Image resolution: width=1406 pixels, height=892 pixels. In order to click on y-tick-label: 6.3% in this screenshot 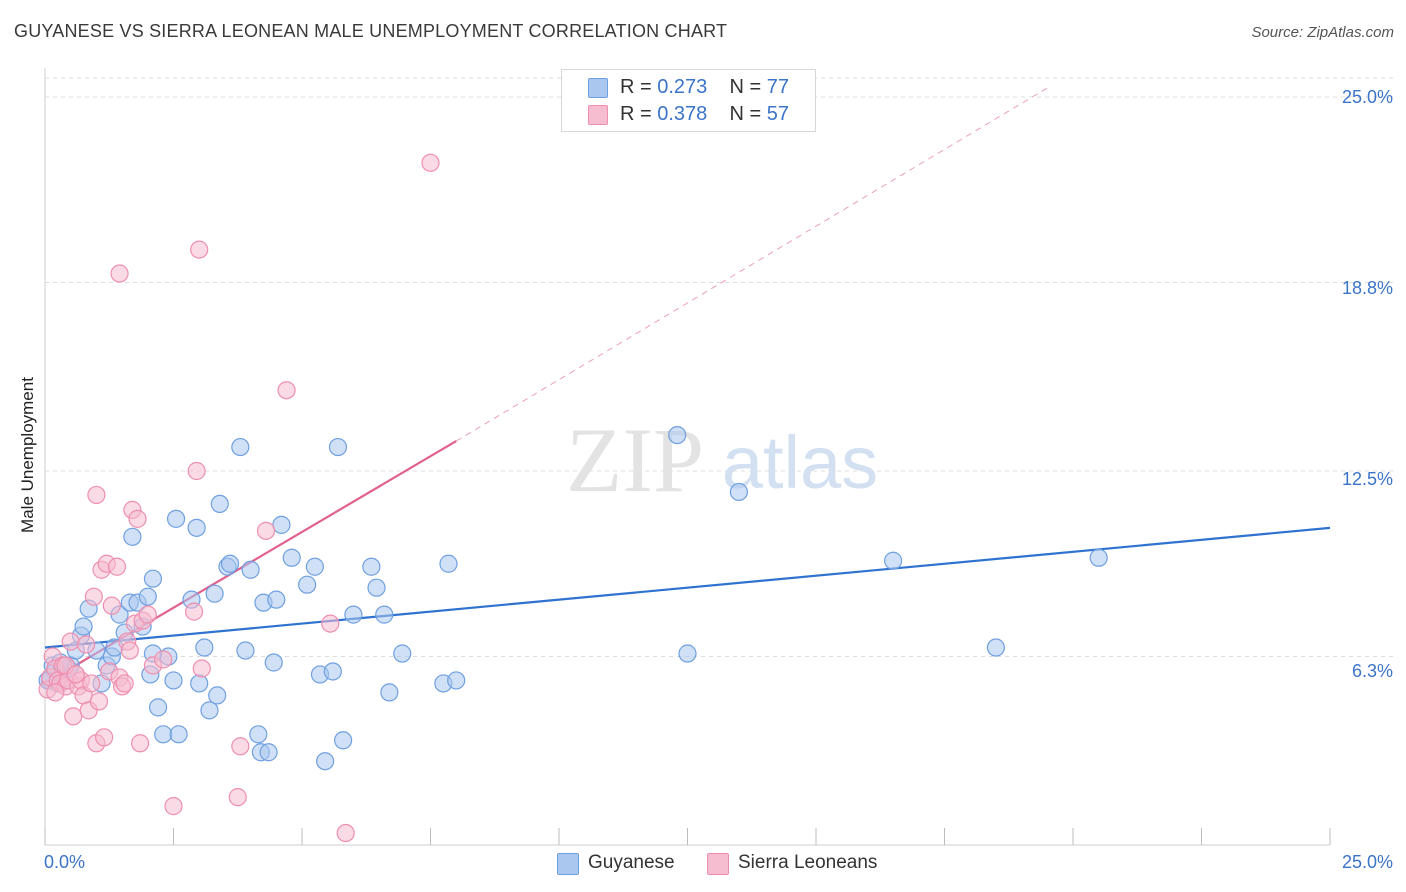, I will do `click(1372, 671)`.